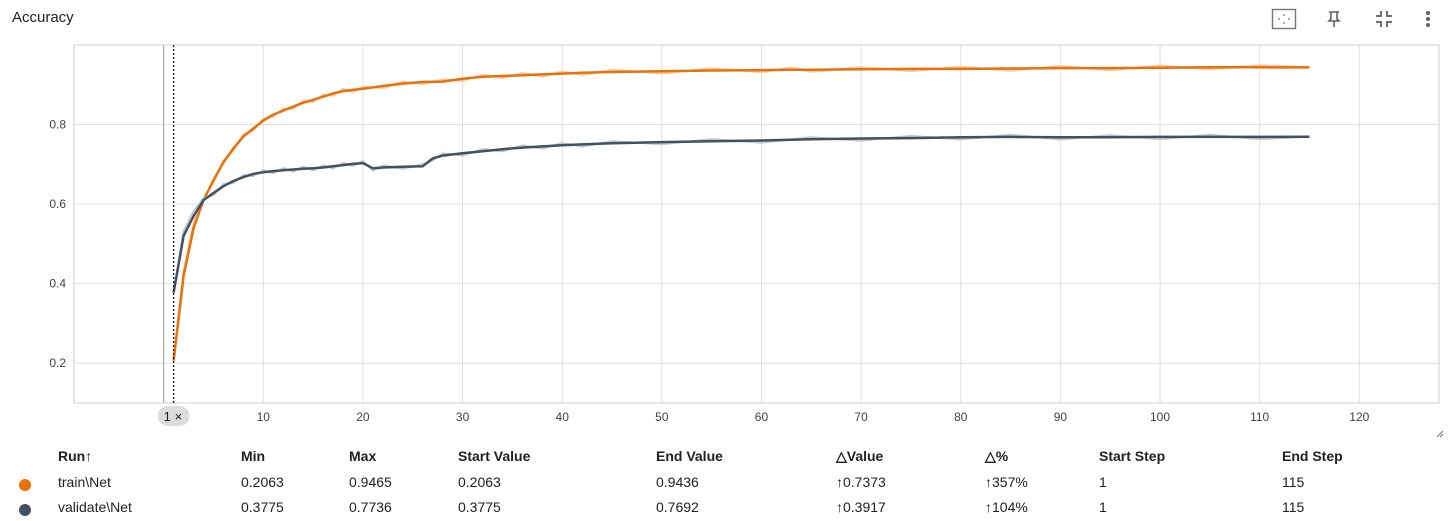  Describe the element at coordinates (167, 416) in the screenshot. I see `step-marker-label: 1` at that location.